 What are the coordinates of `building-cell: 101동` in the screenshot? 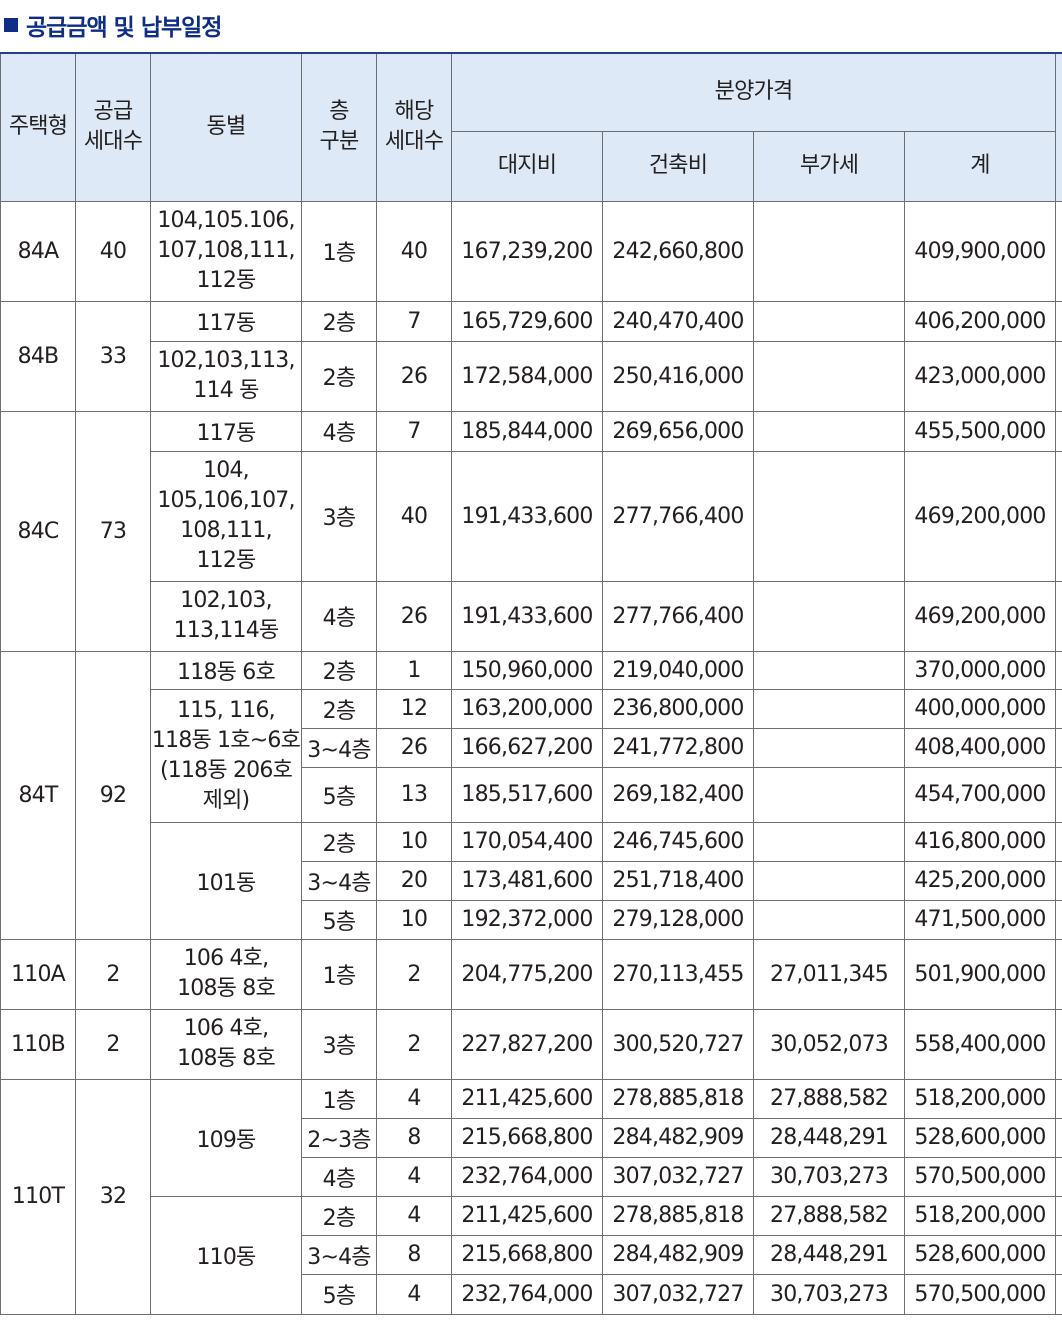 It's located at (226, 880).